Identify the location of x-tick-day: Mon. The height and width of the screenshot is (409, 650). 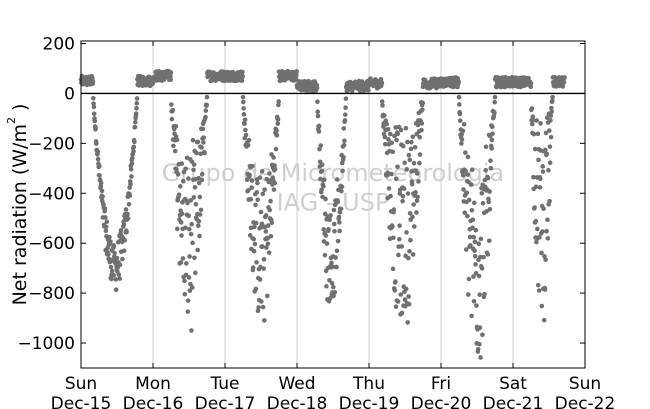
(153, 384).